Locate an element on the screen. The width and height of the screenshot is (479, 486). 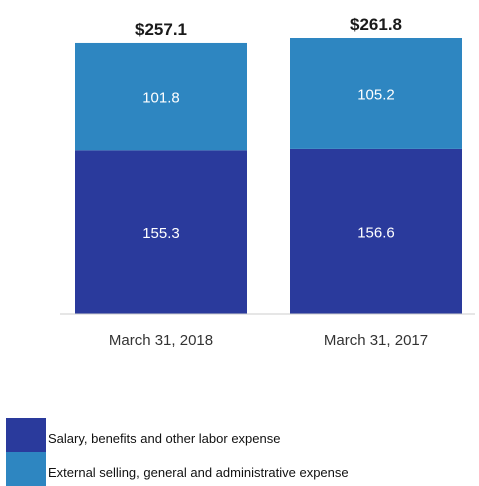
total-label-2017: $261.8 is located at coordinates (376, 24).